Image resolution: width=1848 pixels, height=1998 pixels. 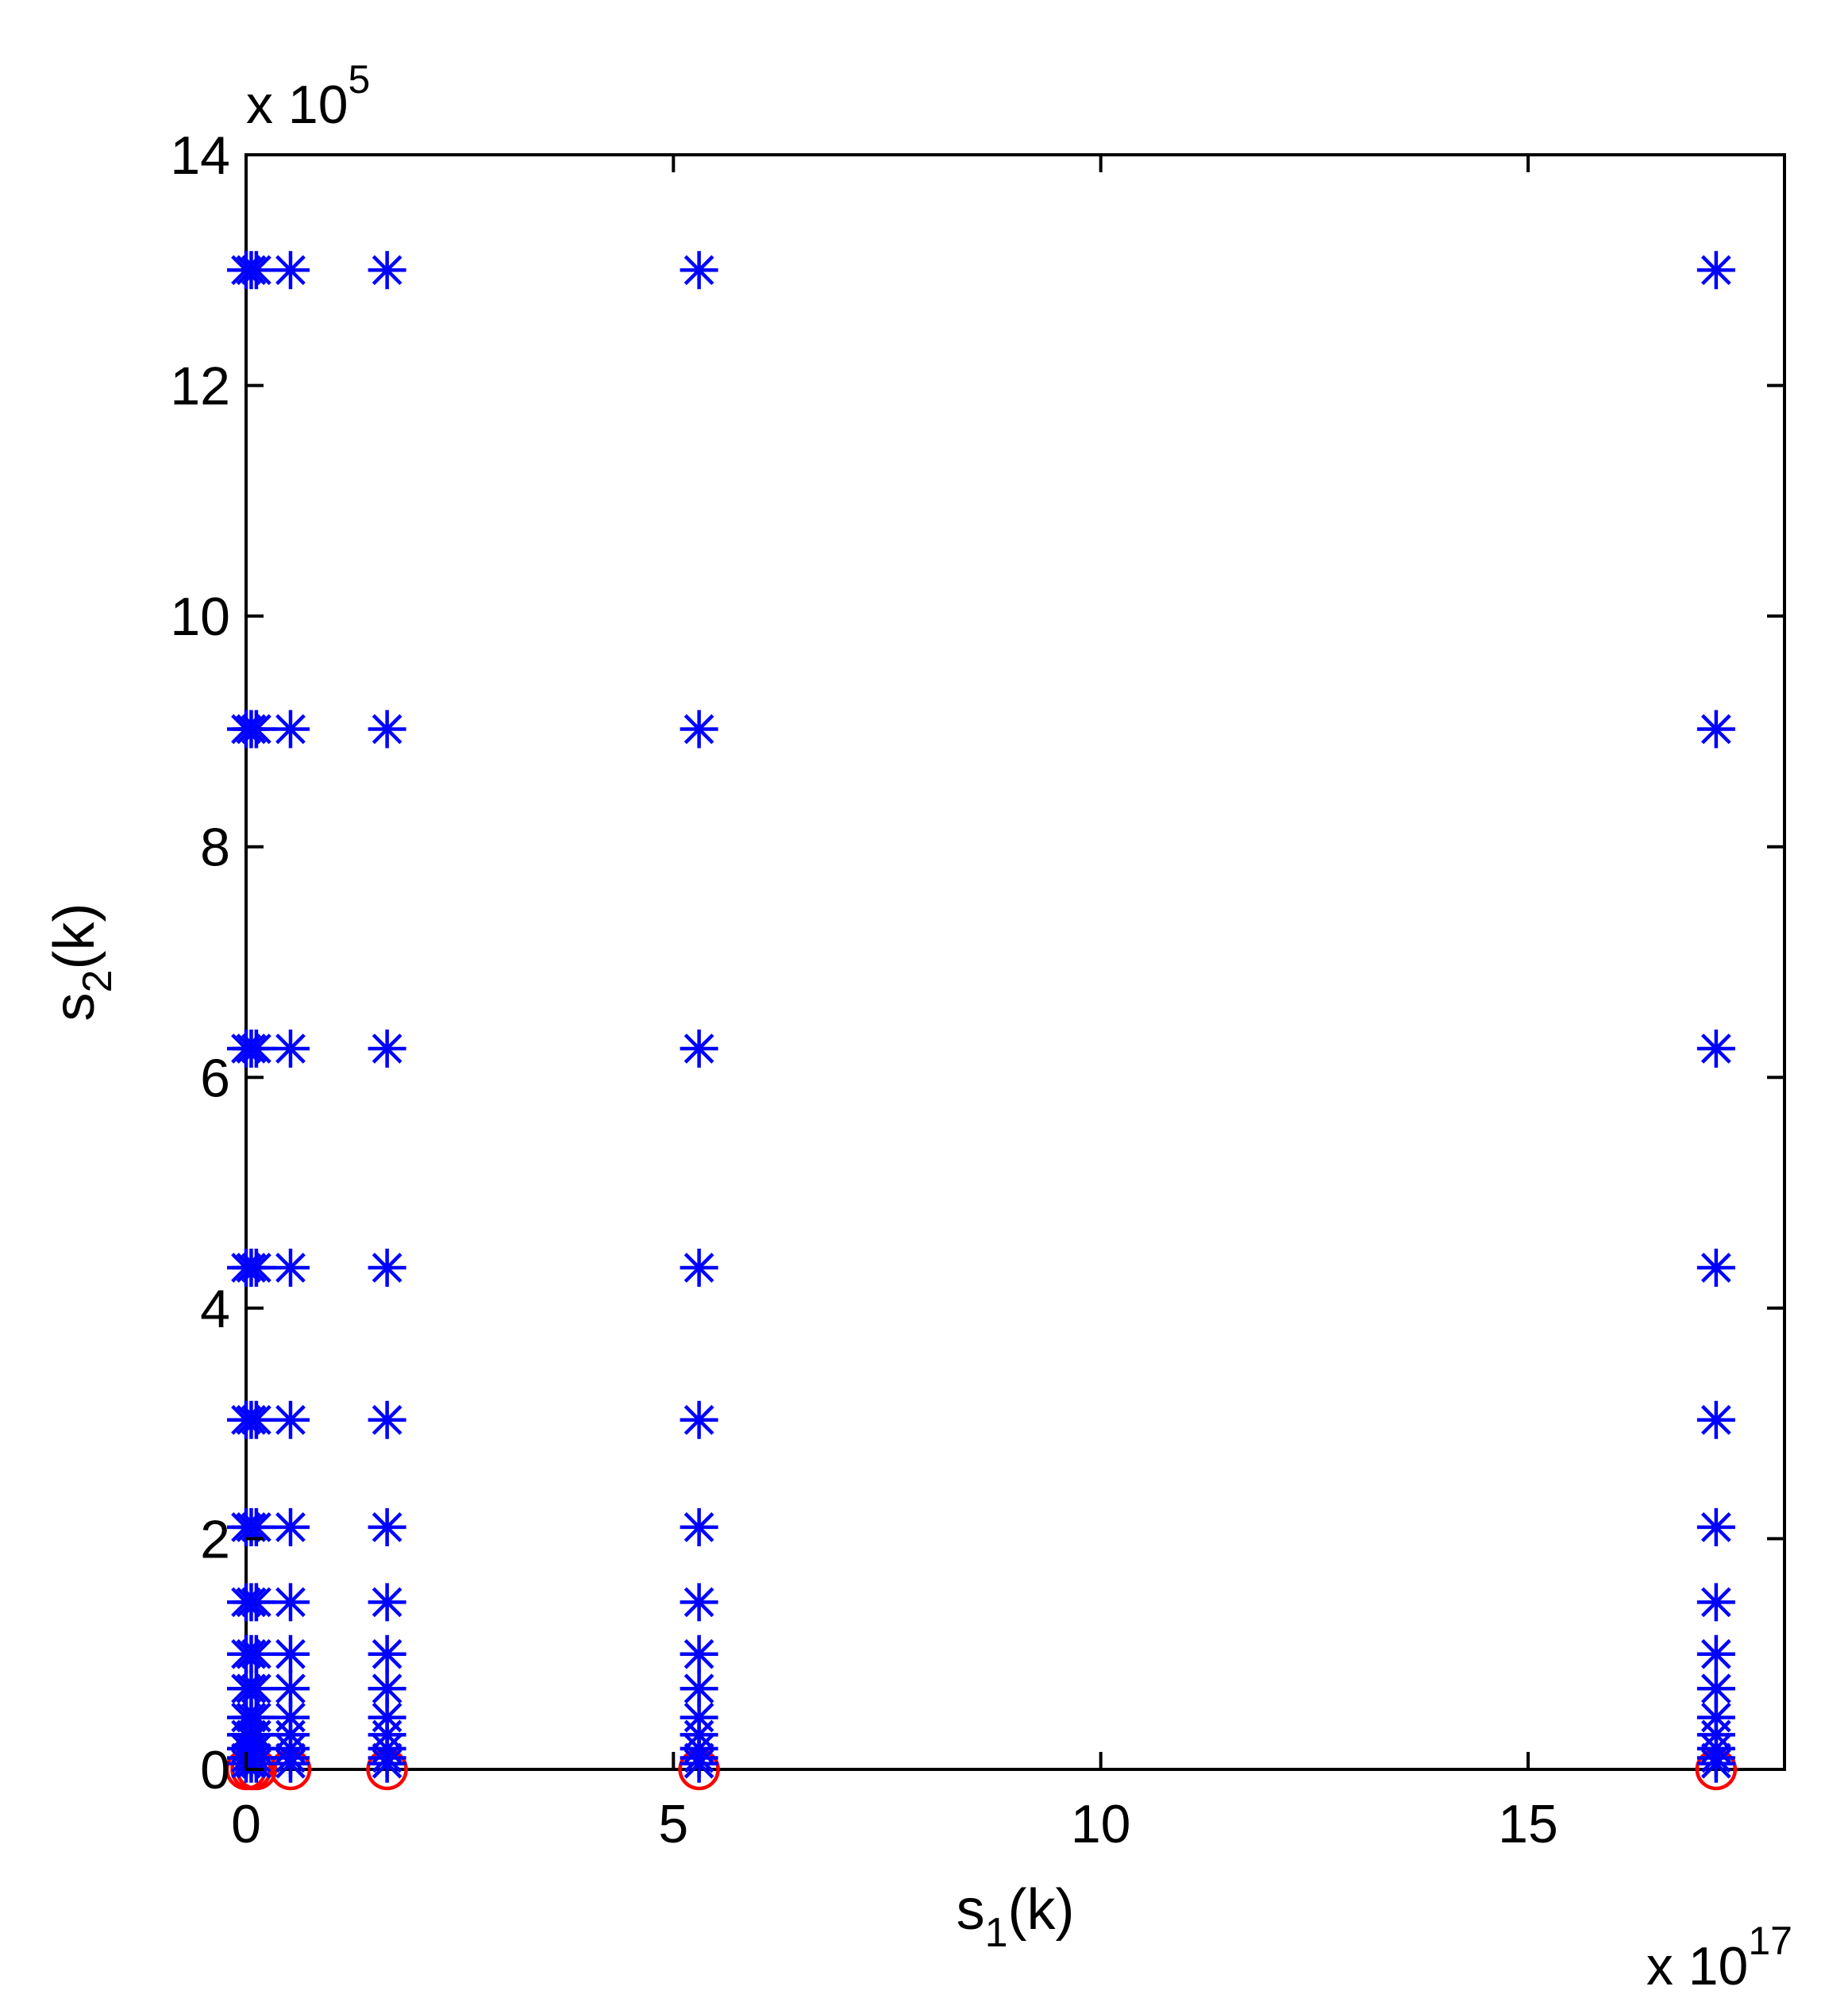 What do you see at coordinates (215, 1770) in the screenshot?
I see `y-tick-label: 0` at bounding box center [215, 1770].